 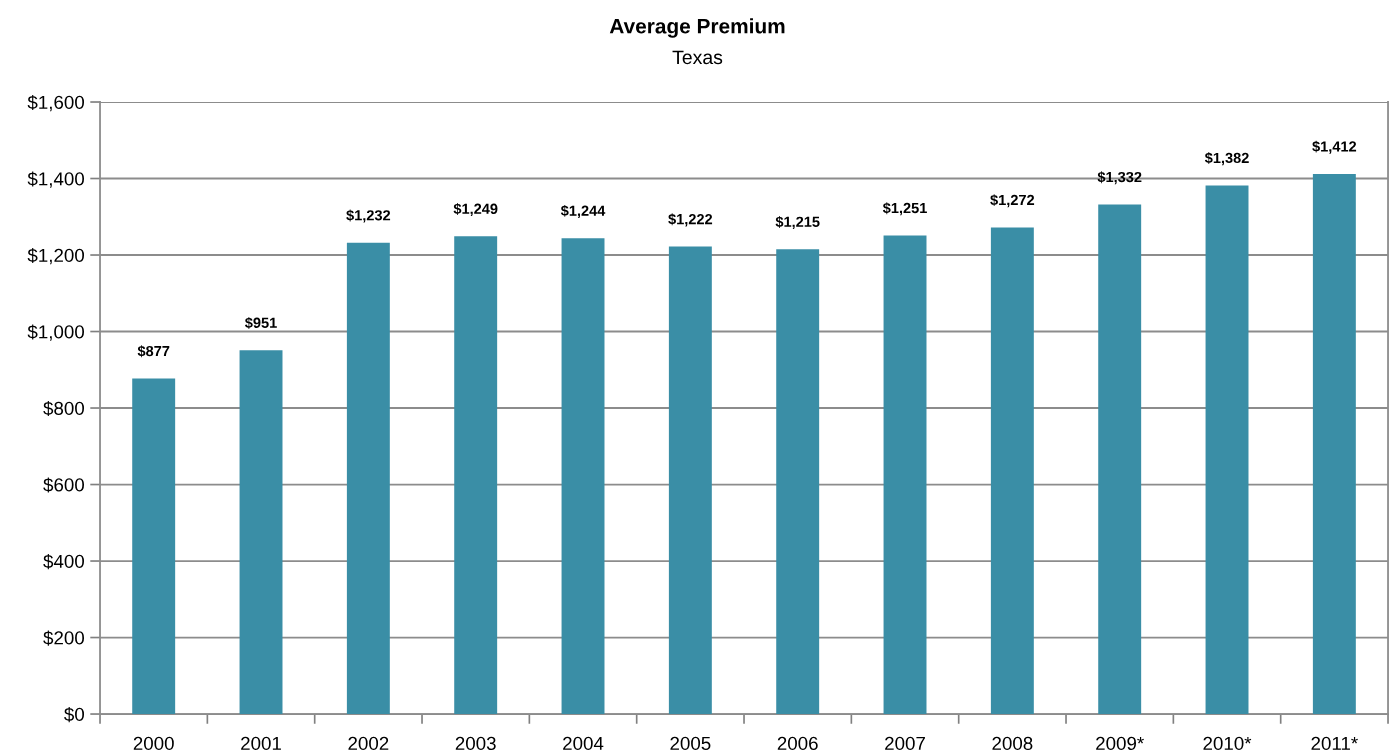 What do you see at coordinates (904, 209) in the screenshot?
I see `data-label: $1,251` at bounding box center [904, 209].